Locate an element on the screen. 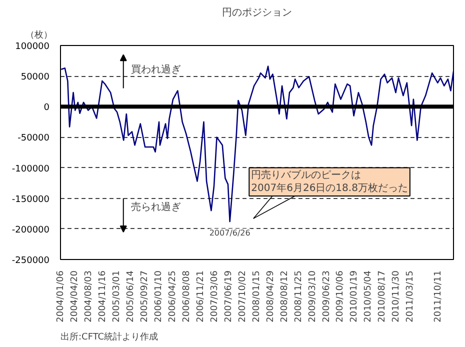  x-tick-label: 2011/10/11 is located at coordinates (439, 296).